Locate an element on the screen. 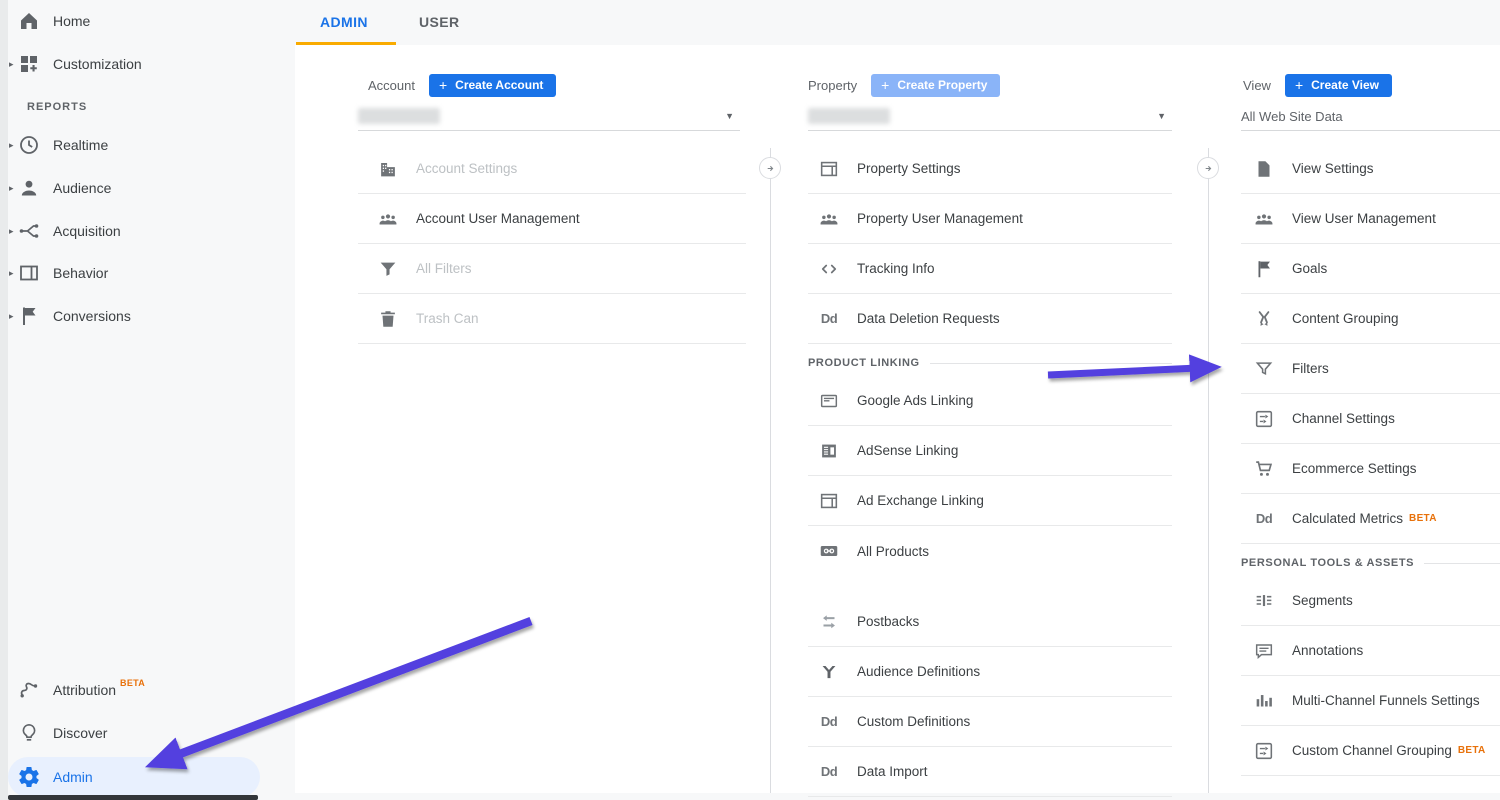  view-item-content-grouping: Content Grouping is located at coordinates (1370, 319).